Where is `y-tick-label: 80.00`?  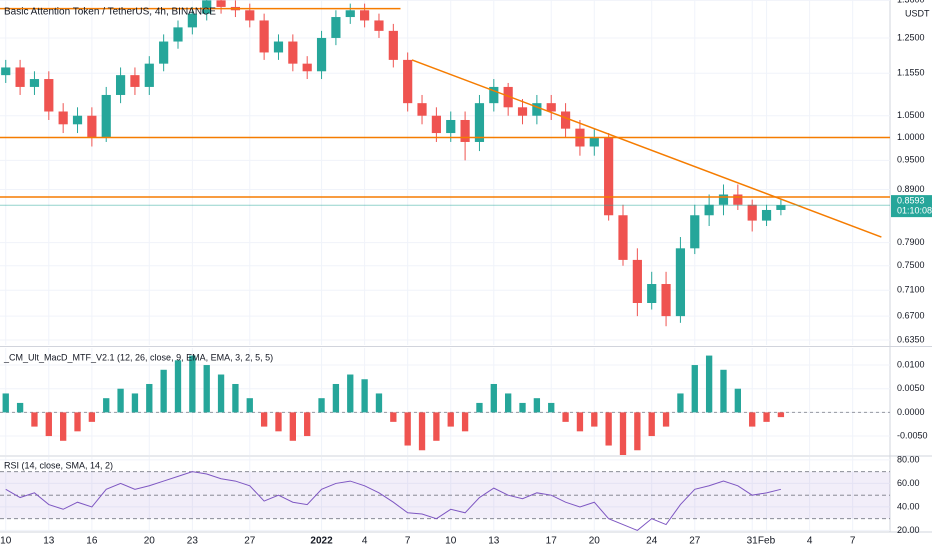 y-tick-label: 80.00 is located at coordinates (908, 459).